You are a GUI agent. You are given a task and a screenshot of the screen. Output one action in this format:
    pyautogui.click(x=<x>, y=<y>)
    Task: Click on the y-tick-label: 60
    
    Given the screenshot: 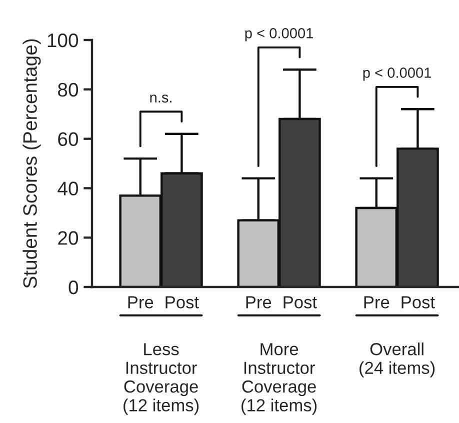 What is the action you would take?
    pyautogui.click(x=68, y=139)
    